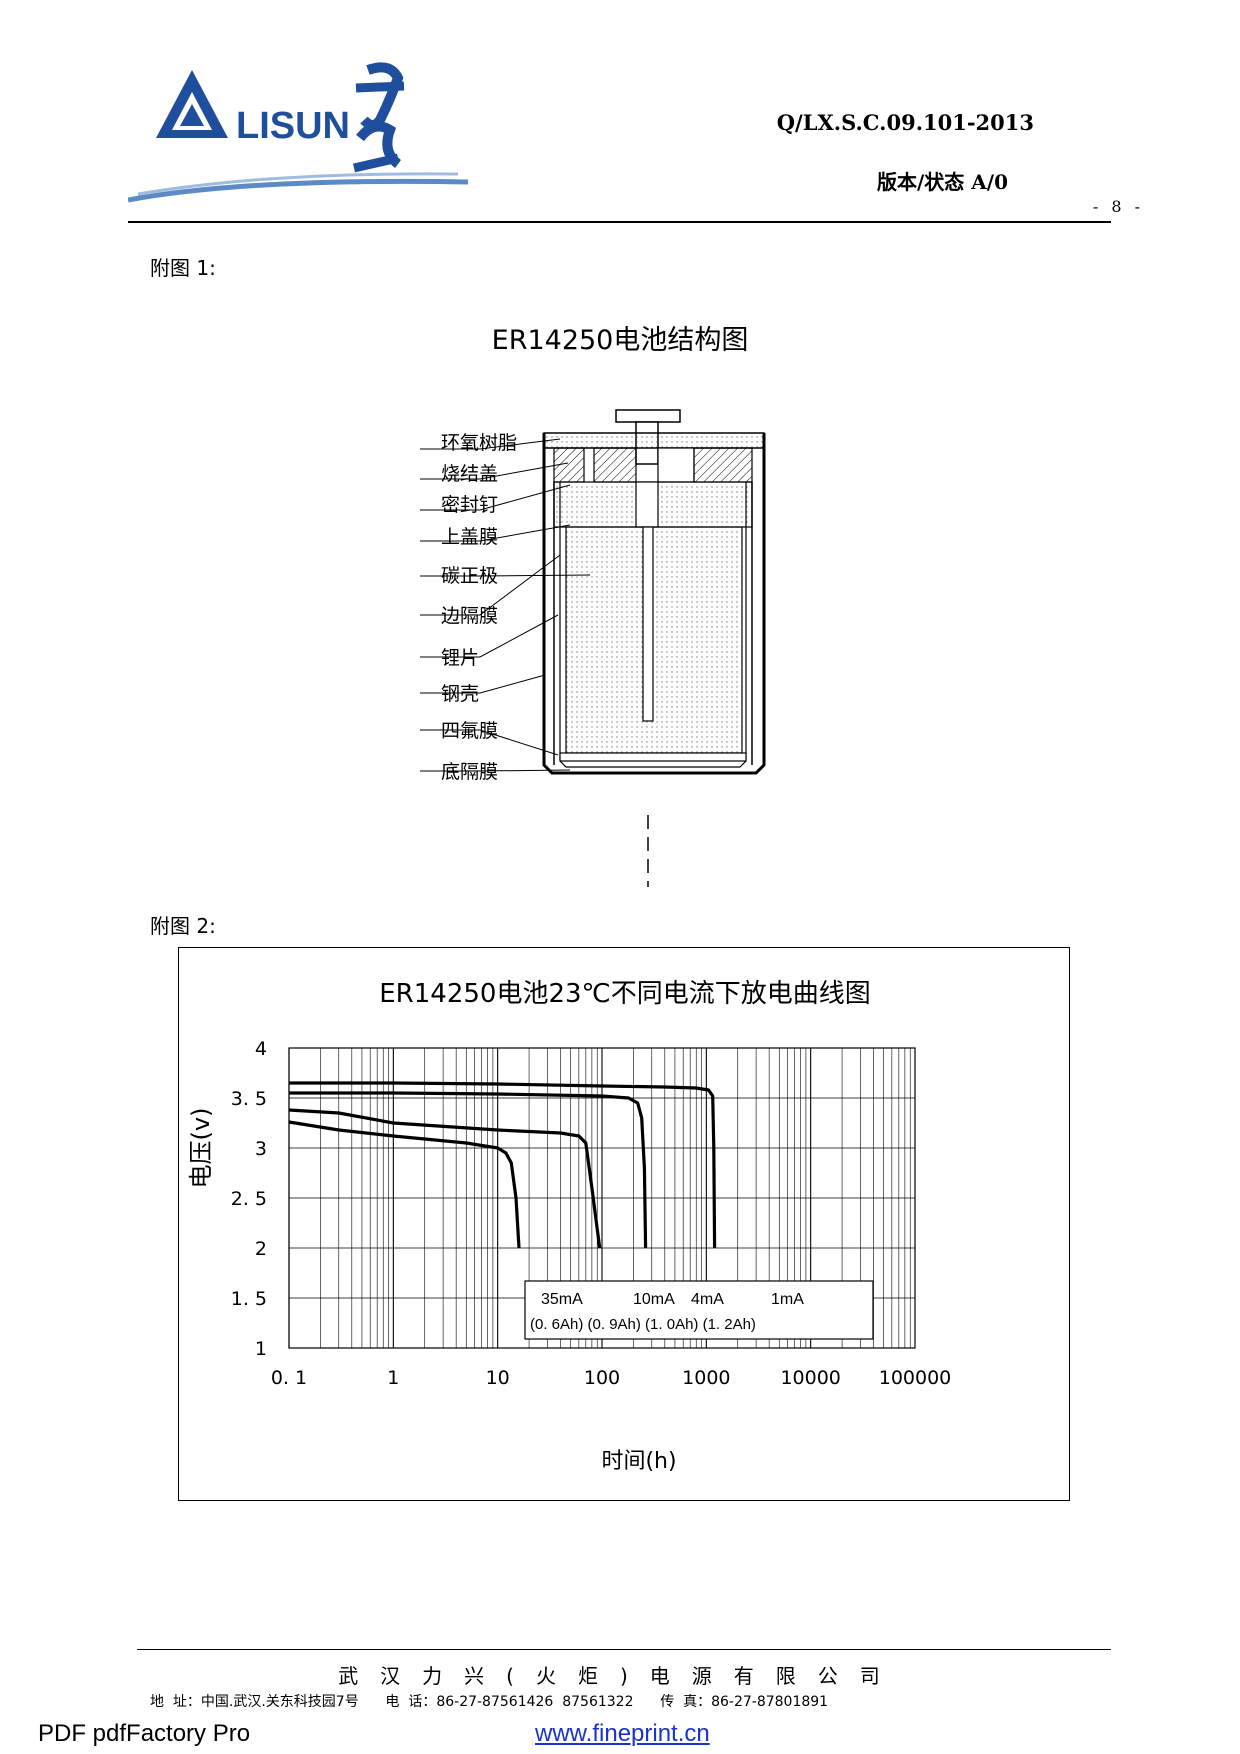  What do you see at coordinates (638, 1461) in the screenshot?
I see `x-axis-label: 时间(h)` at bounding box center [638, 1461].